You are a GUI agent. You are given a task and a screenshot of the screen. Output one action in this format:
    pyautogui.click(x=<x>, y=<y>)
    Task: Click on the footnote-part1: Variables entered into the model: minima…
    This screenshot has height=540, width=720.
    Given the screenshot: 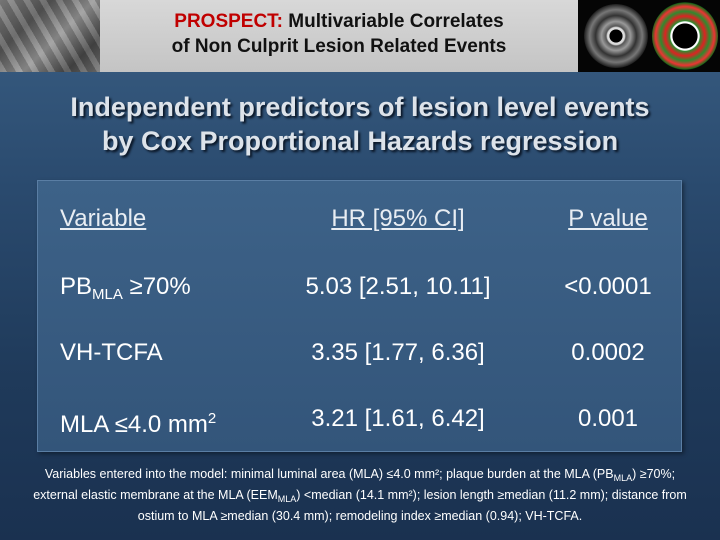 What is the action you would take?
    pyautogui.click(x=329, y=474)
    